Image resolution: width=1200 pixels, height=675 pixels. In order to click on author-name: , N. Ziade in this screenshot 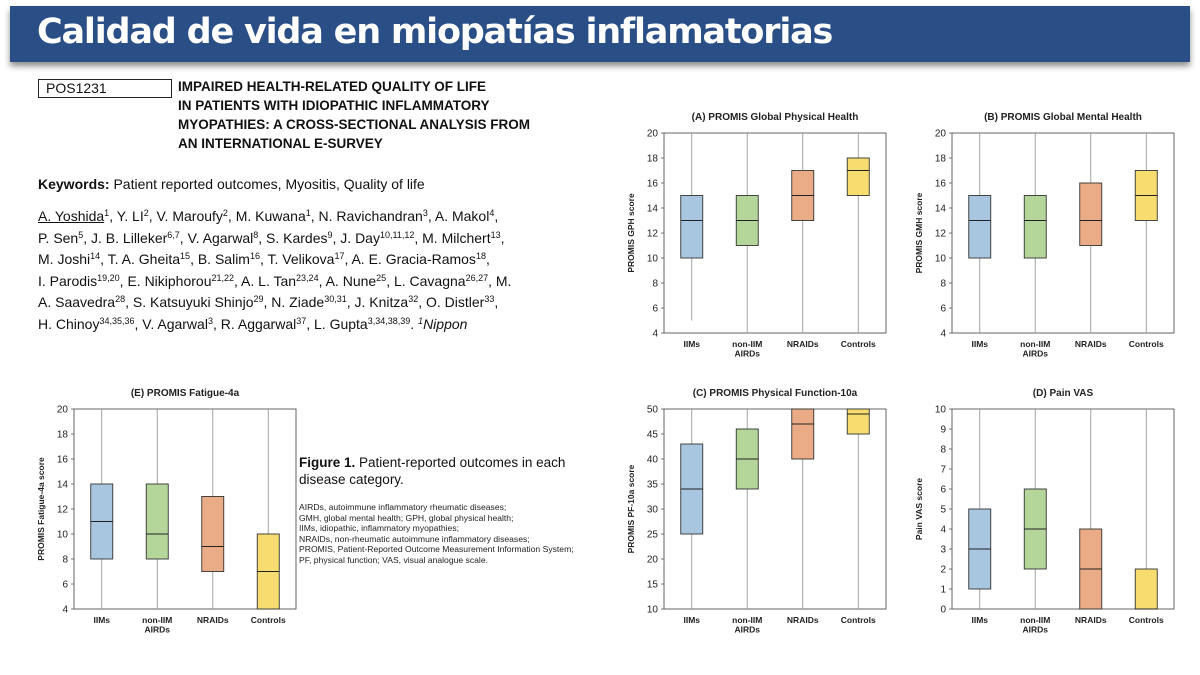, I will do `click(294, 302)`.